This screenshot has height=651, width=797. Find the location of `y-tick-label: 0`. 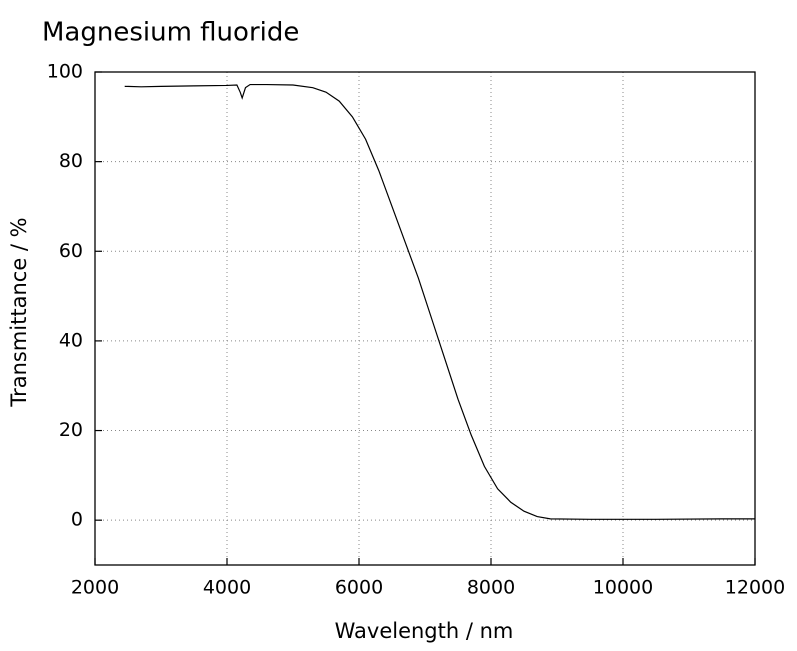

y-tick-label: 0 is located at coordinates (77, 520).